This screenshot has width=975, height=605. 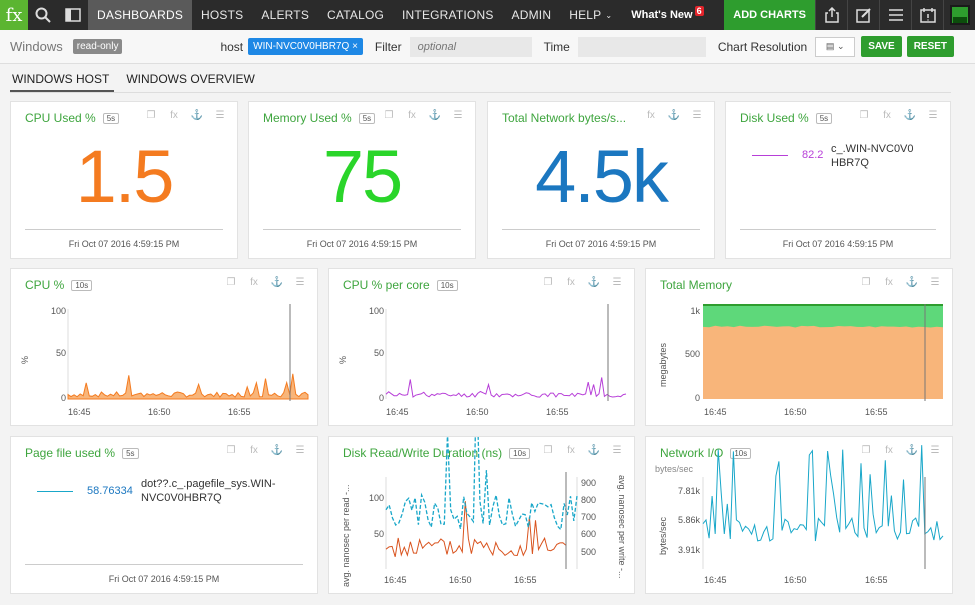 I want to click on single-value: 75, so click(x=362, y=176).